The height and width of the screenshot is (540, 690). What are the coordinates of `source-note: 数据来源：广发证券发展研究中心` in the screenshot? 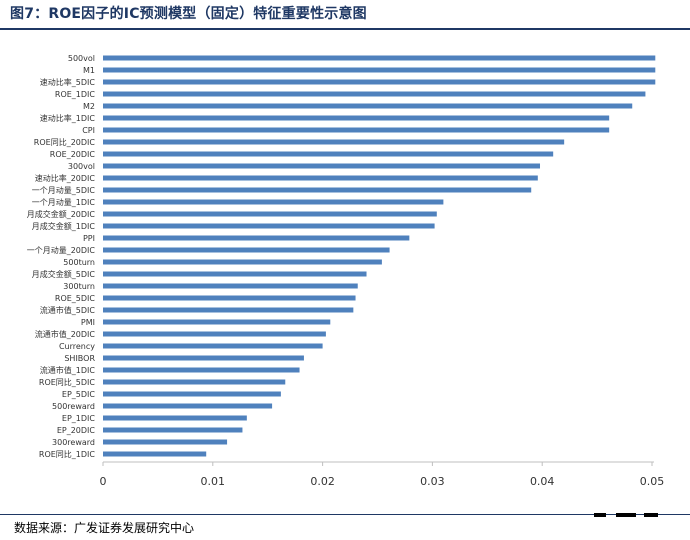 It's located at (104, 528).